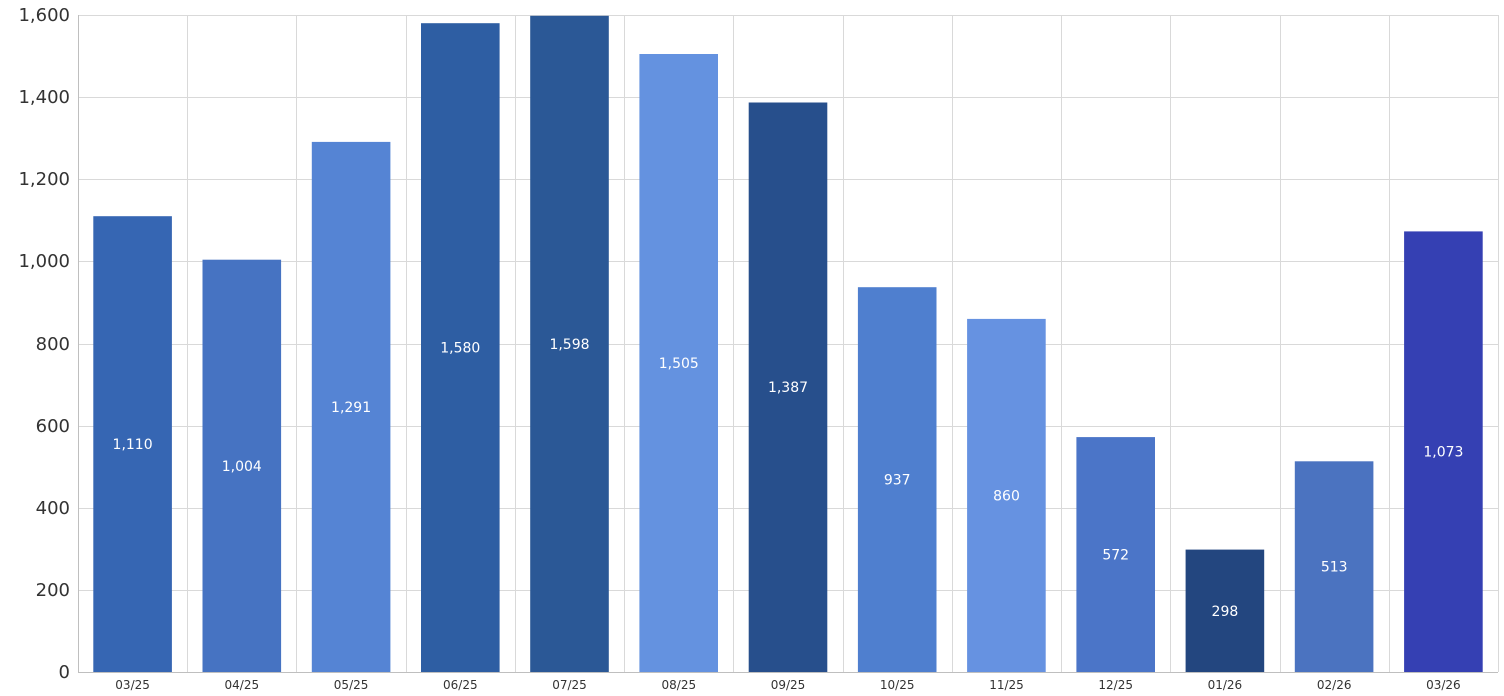  What do you see at coordinates (53, 426) in the screenshot?
I see `y-tick-label: 600` at bounding box center [53, 426].